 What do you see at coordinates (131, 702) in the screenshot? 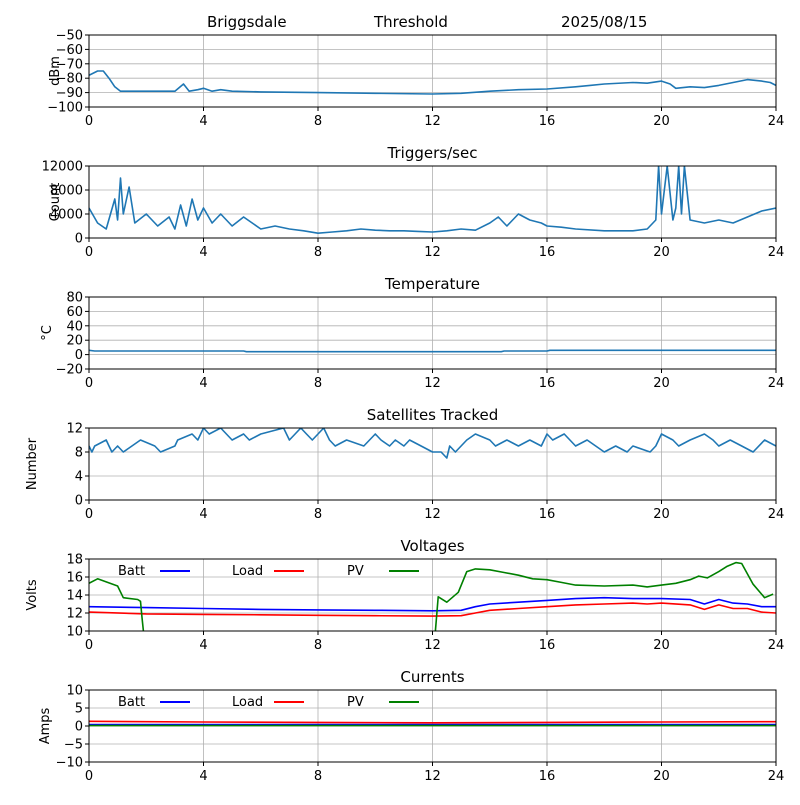
I see `panel-6-legend-label: Batt` at bounding box center [131, 702].